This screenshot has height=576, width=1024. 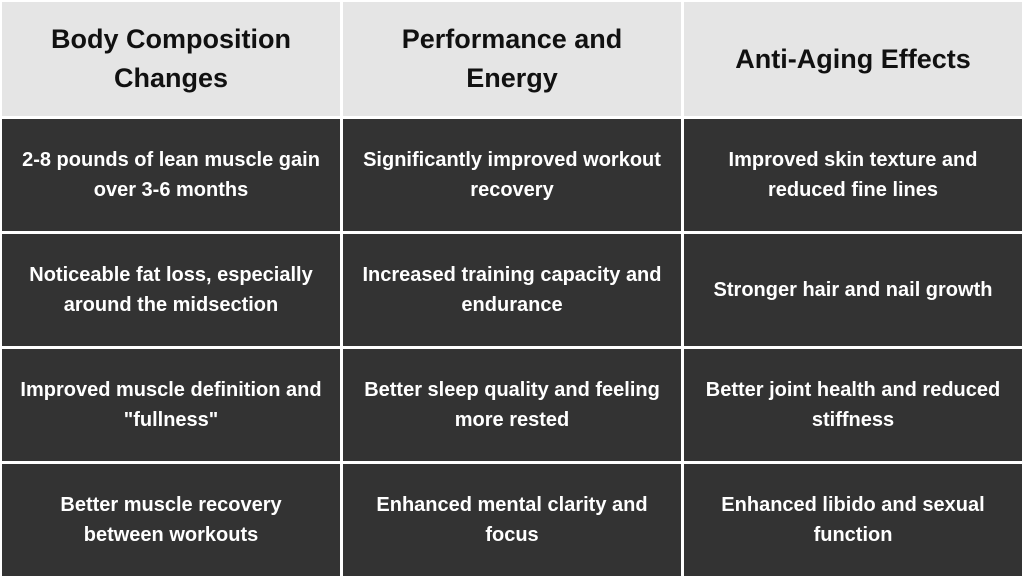 I want to click on table-cell: Stronger hair and nail growth, so click(x=853, y=290).